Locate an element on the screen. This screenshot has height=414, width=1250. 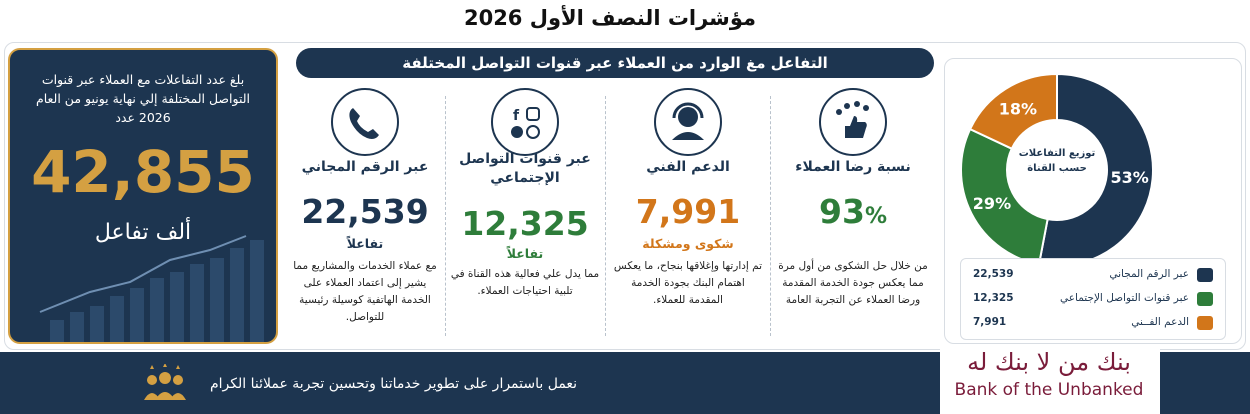
card-title: عبر الرقم المجاني is located at coordinates (365, 167).